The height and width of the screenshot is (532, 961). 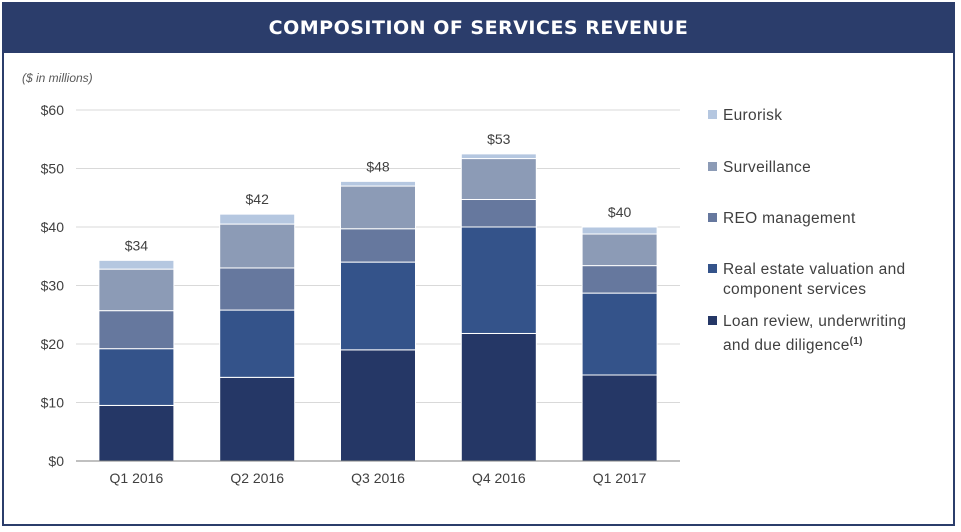 I want to click on legend-label-line: component services, so click(x=795, y=289).